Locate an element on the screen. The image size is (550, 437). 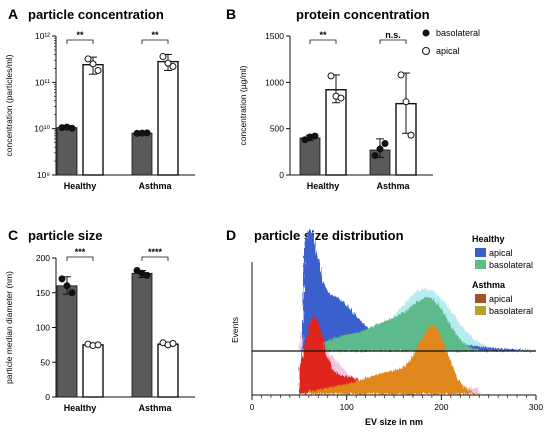
y-tick-label-c: 200 is located at coordinates (43, 258).